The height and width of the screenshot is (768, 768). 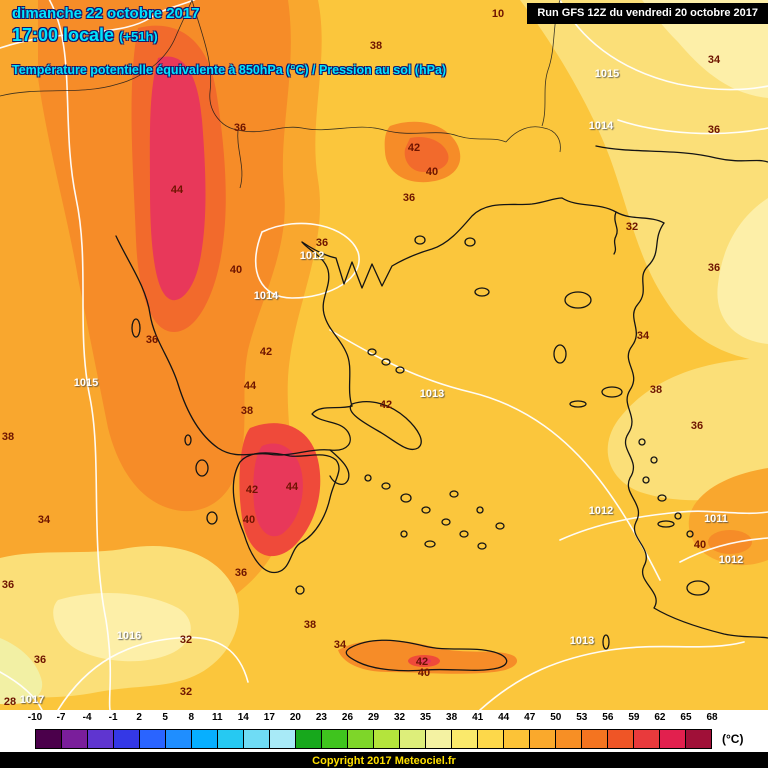 I want to click on colorbar-tick: -10, so click(x=35, y=717).